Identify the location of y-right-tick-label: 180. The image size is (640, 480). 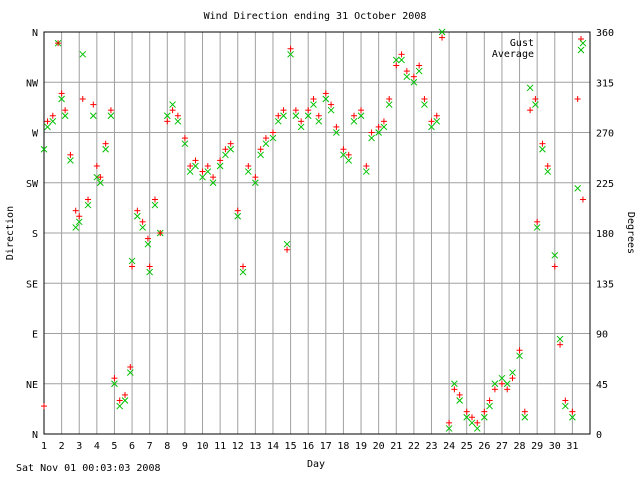
(605, 234).